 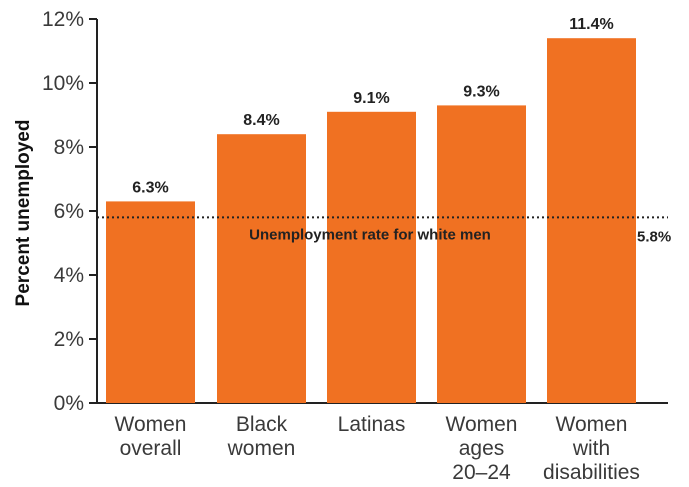 What do you see at coordinates (151, 448) in the screenshot?
I see `category-label: overall` at bounding box center [151, 448].